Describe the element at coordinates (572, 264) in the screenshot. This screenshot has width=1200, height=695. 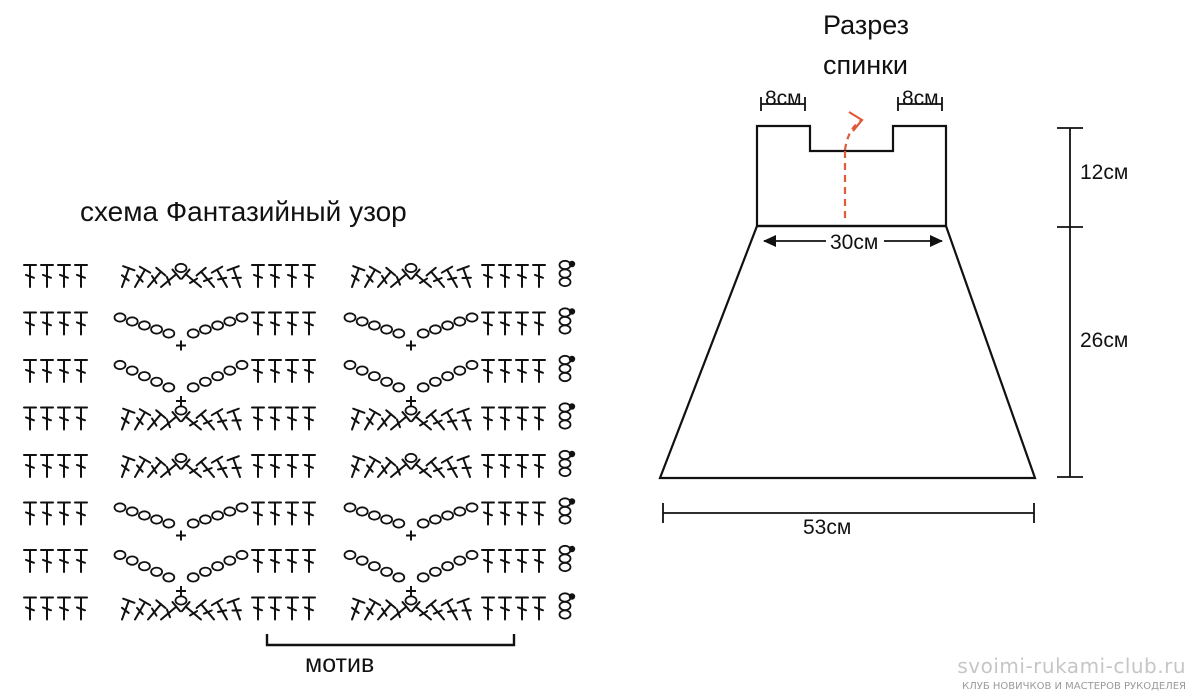
I see `turning-chain-icon` at that location.